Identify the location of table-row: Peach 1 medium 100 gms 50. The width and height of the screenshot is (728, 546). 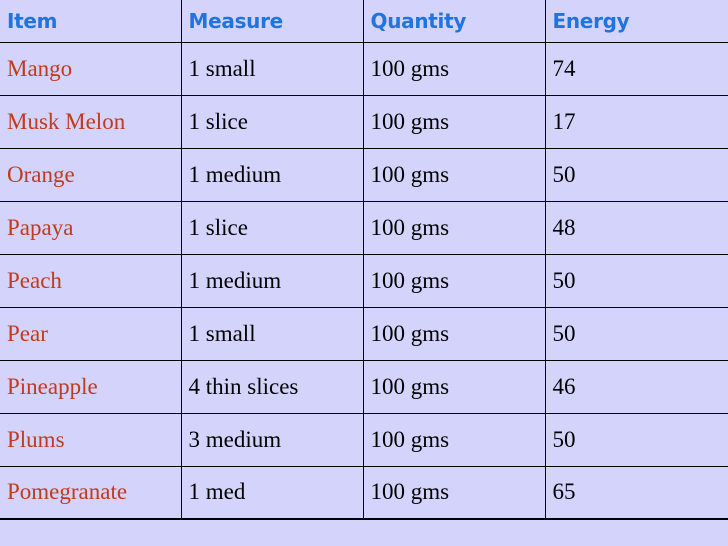
(364, 280).